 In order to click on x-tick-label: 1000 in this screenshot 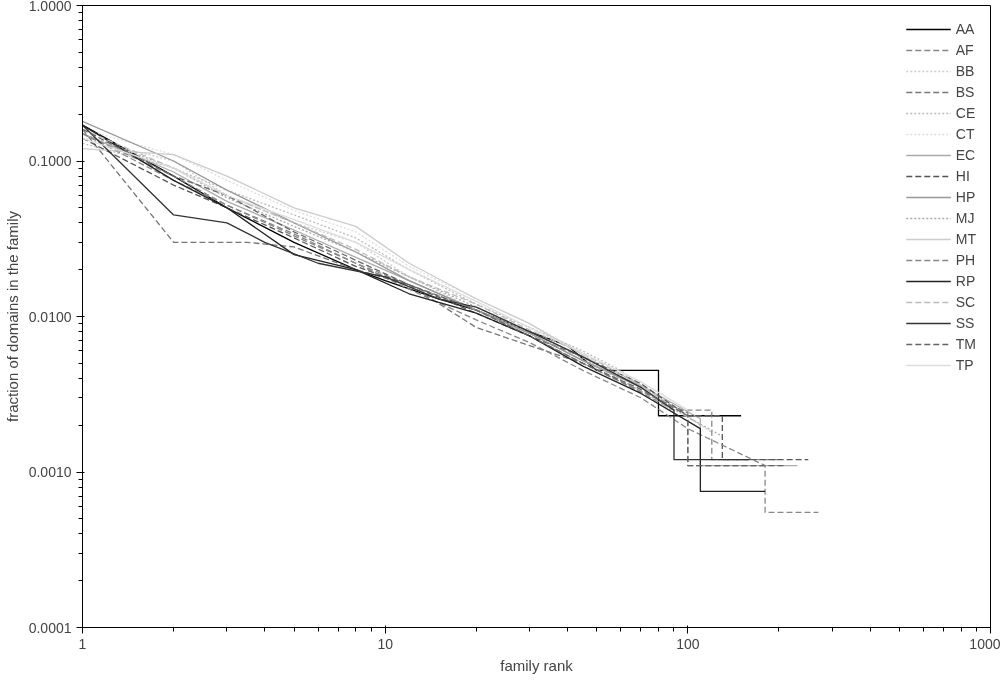, I will do `click(985, 643)`.